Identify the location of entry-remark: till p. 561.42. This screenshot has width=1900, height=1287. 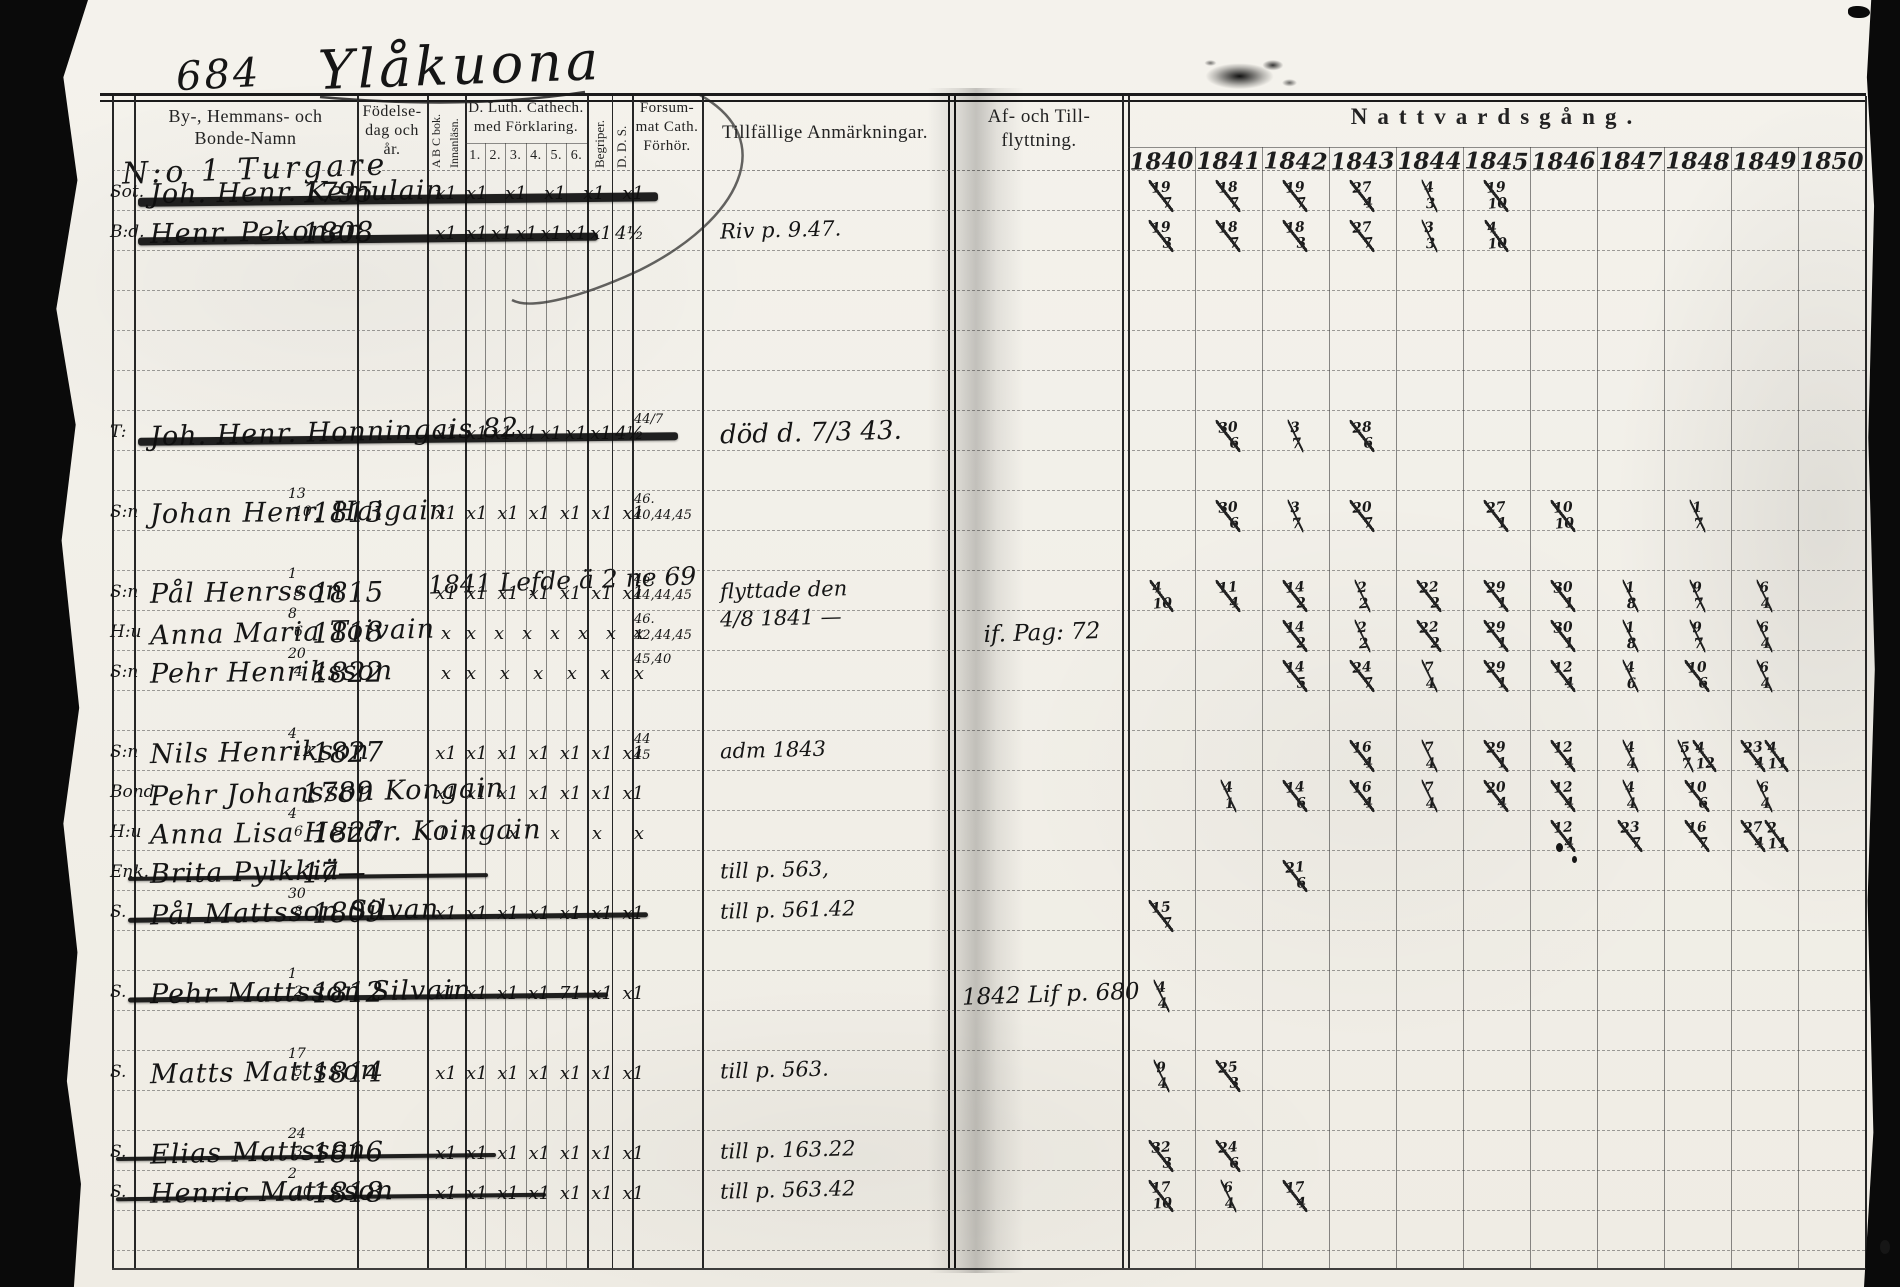
(787, 910).